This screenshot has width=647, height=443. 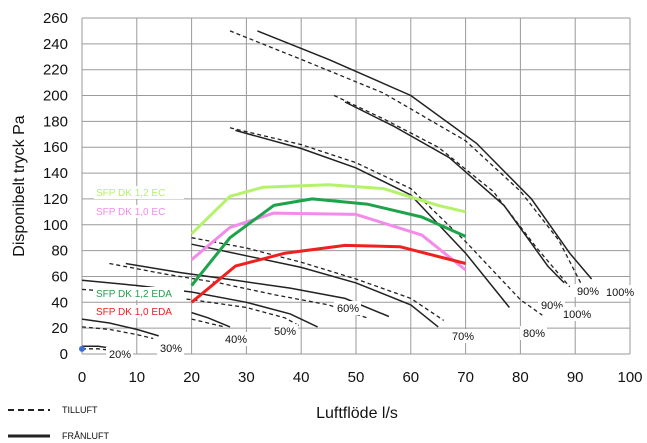 What do you see at coordinates (117, 333) in the screenshot?
I see `fan-curve-tilluft-30pct` at bounding box center [117, 333].